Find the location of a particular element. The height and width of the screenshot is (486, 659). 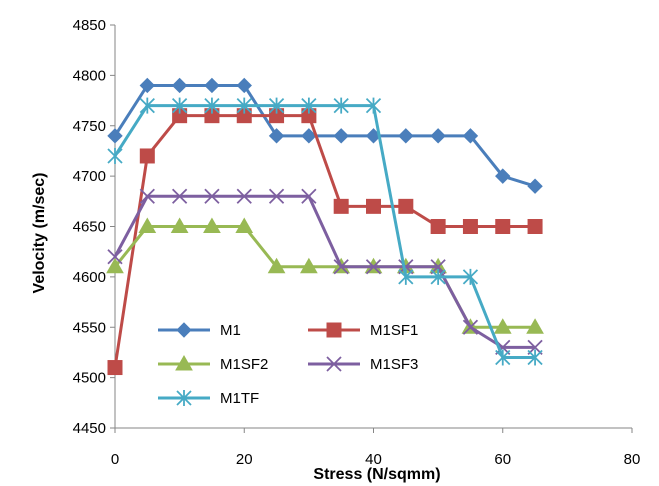

legend-label: M1 is located at coordinates (230, 330).